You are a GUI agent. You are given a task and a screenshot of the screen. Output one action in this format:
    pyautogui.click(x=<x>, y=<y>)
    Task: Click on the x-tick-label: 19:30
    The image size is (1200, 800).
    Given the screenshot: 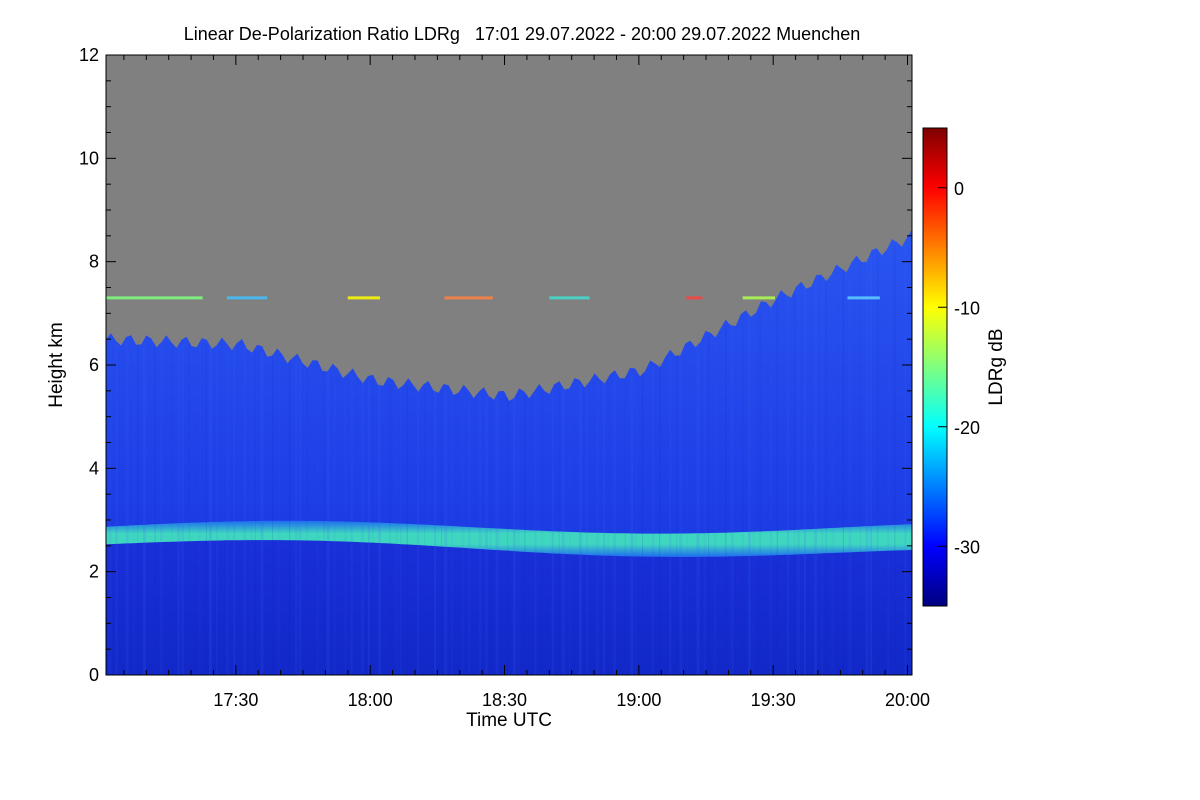 What is the action you would take?
    pyautogui.click(x=773, y=700)
    